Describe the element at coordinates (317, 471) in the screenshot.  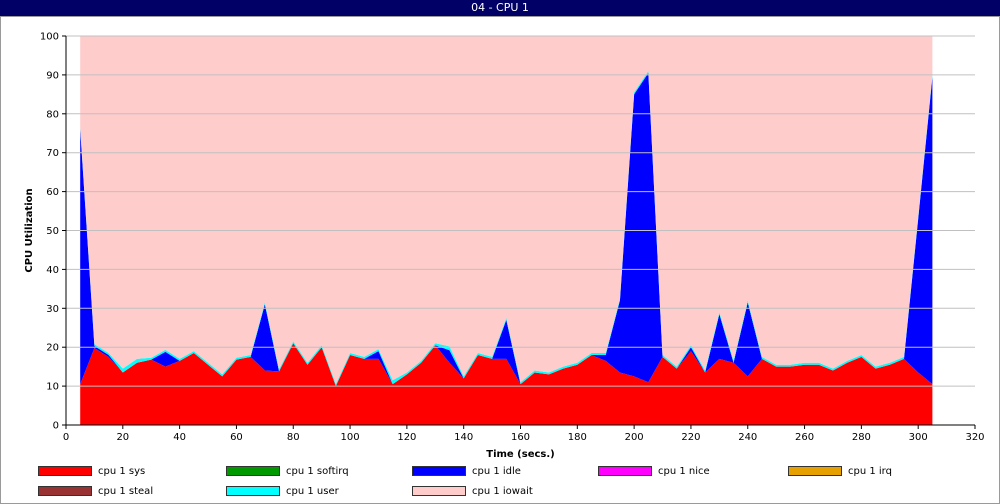
I see `legend-label: cpu 1 softirq` at that location.